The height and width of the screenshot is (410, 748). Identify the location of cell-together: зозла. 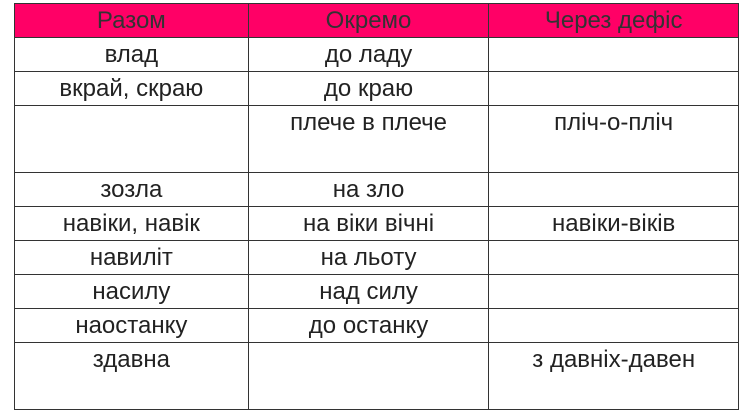
(131, 189).